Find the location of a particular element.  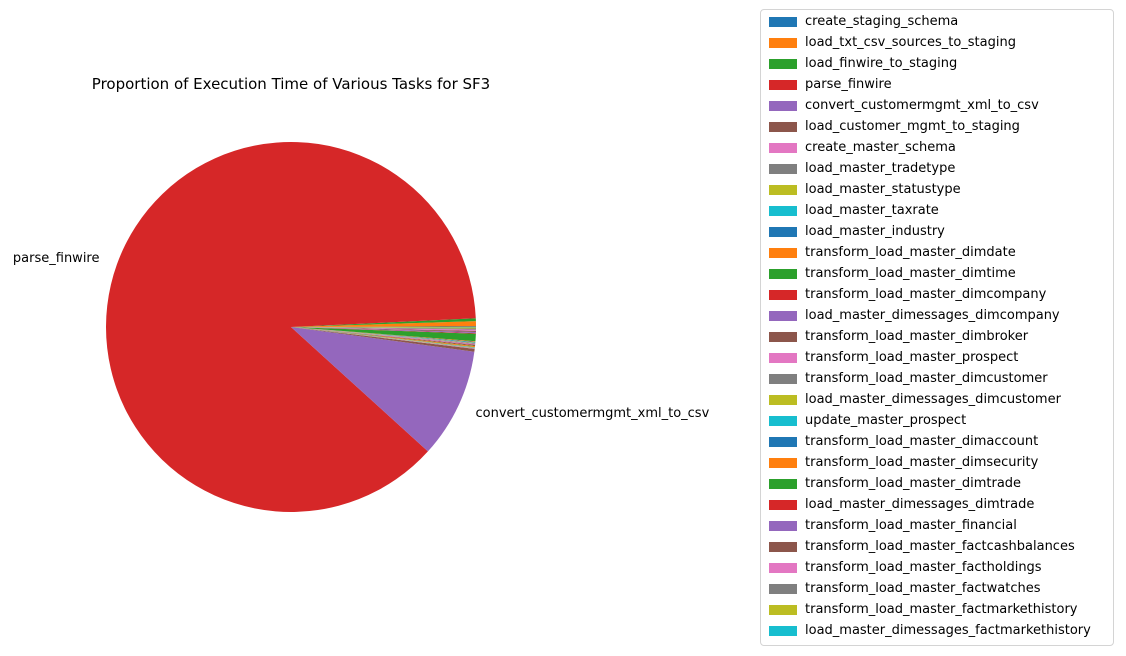

legend-label: load_finwire_to_staging is located at coordinates (881, 63).